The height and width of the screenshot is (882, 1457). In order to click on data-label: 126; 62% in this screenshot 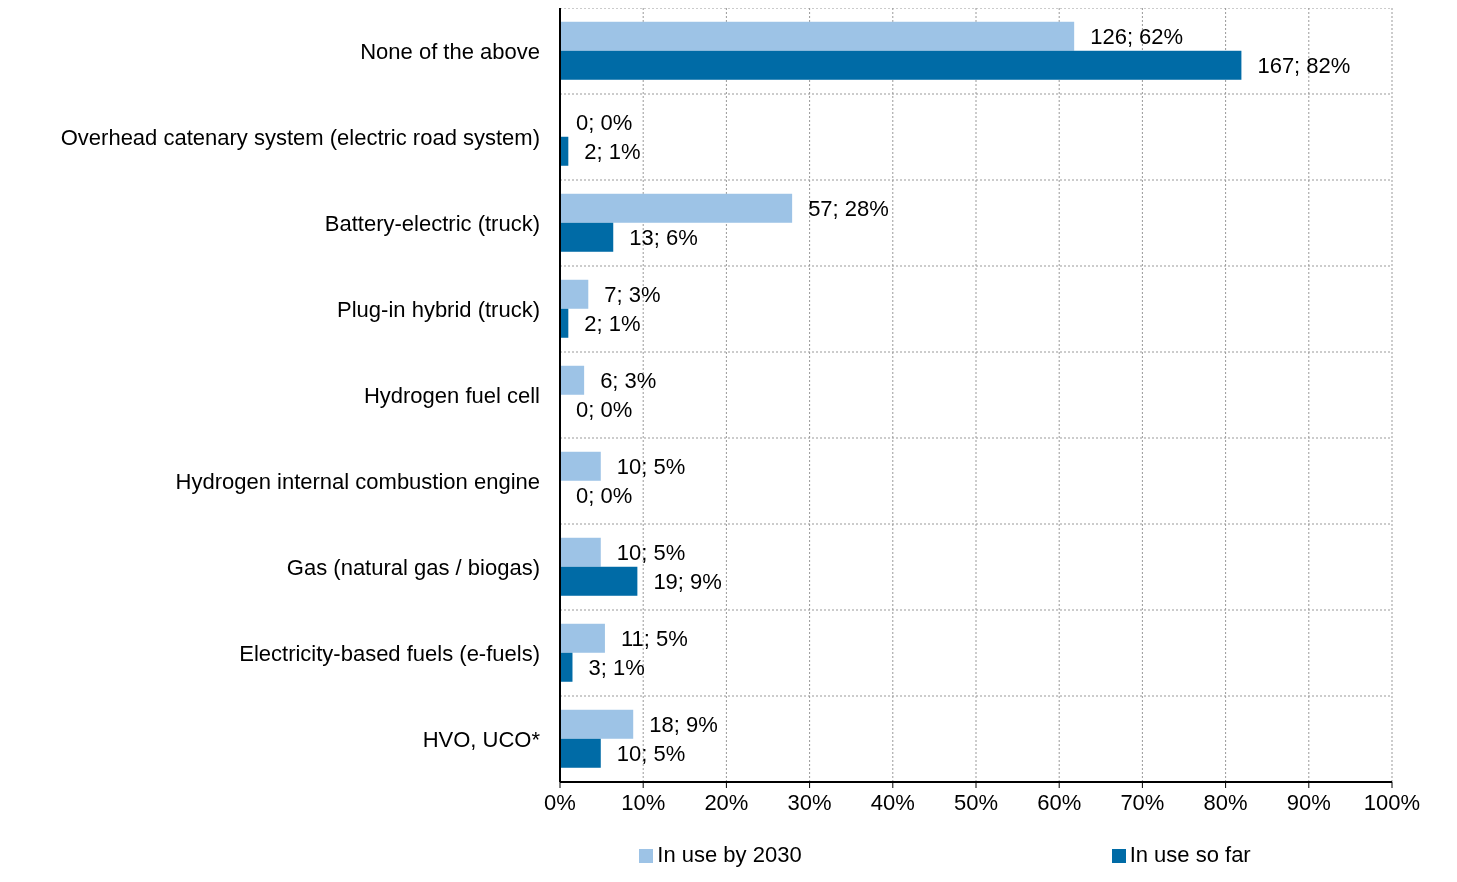, I will do `click(1137, 36)`.